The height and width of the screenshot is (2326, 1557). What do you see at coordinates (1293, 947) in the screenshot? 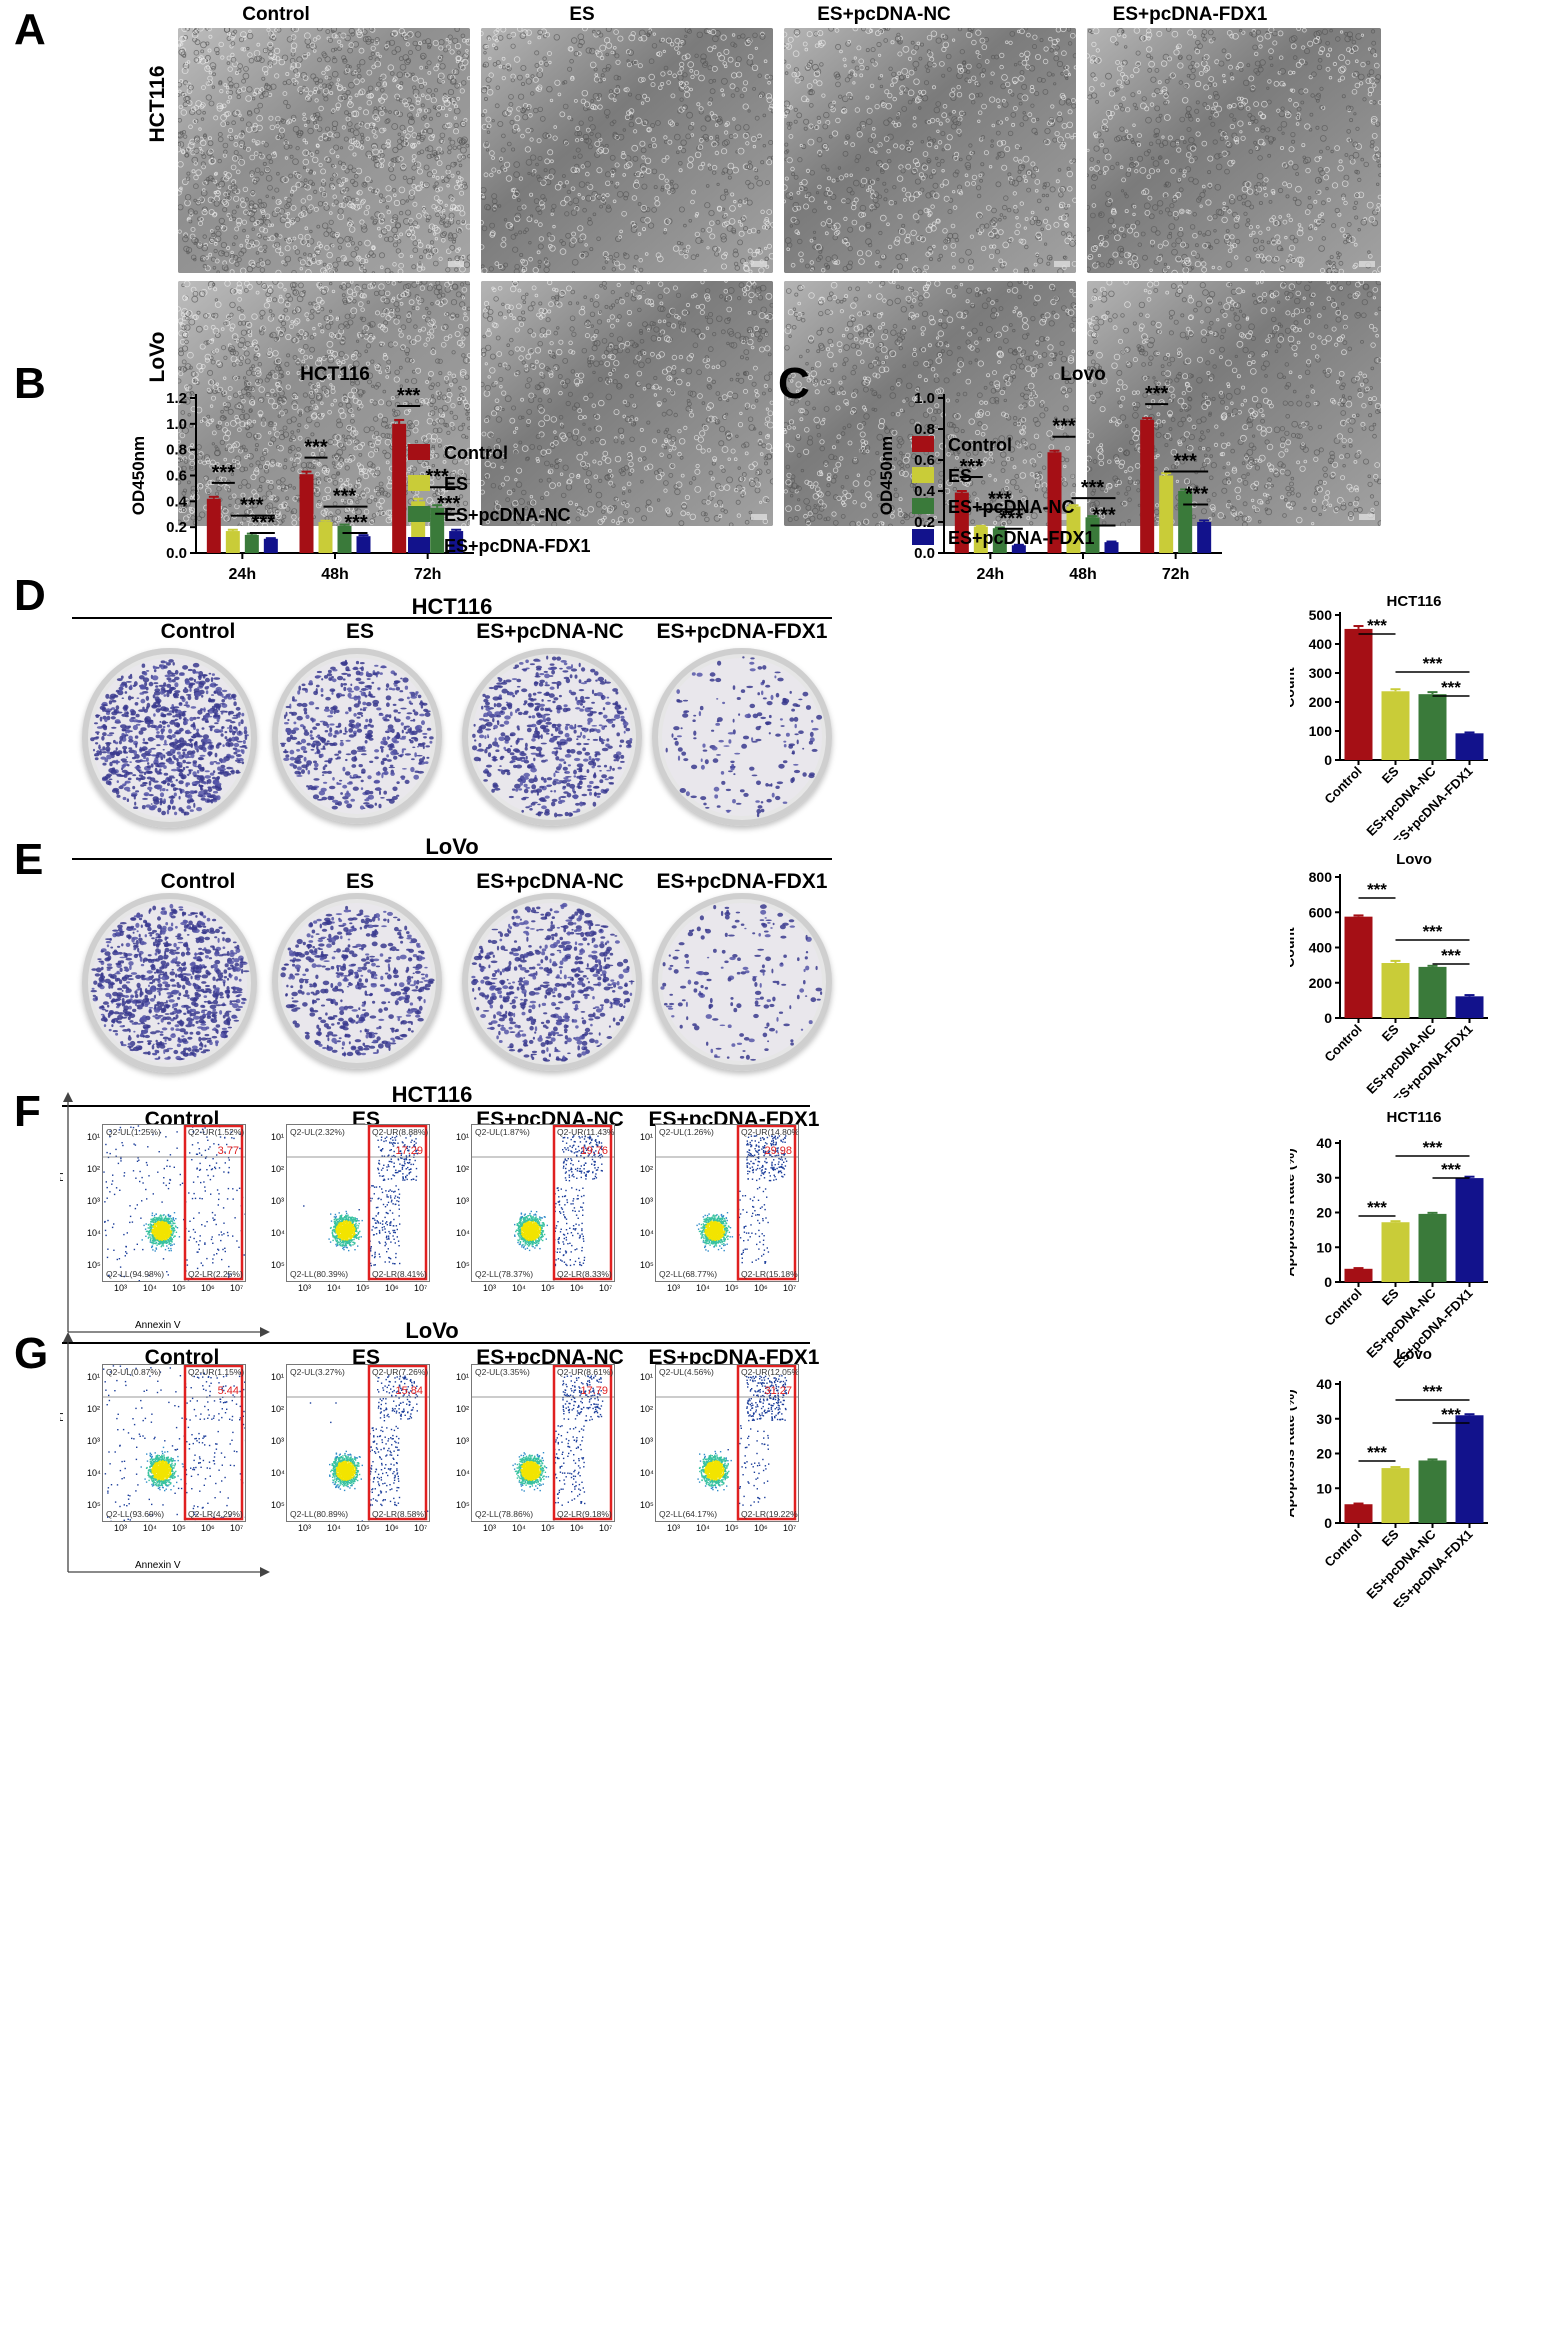
I see `y-axis-label: Count` at bounding box center [1293, 947].